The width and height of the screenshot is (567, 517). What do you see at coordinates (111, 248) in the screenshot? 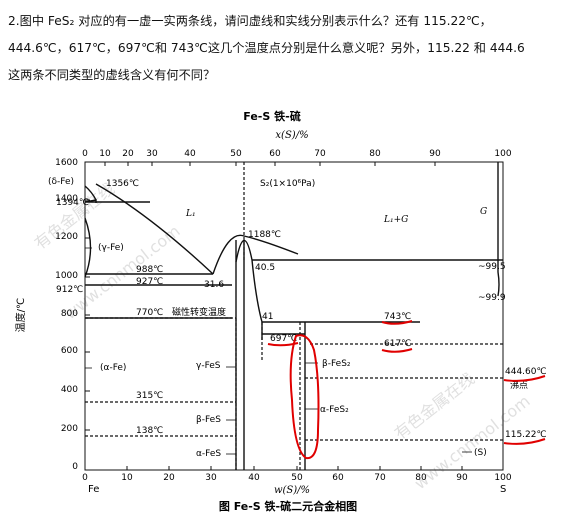
I see `phase-gamma-fe: (γ-Fe)` at bounding box center [111, 248].